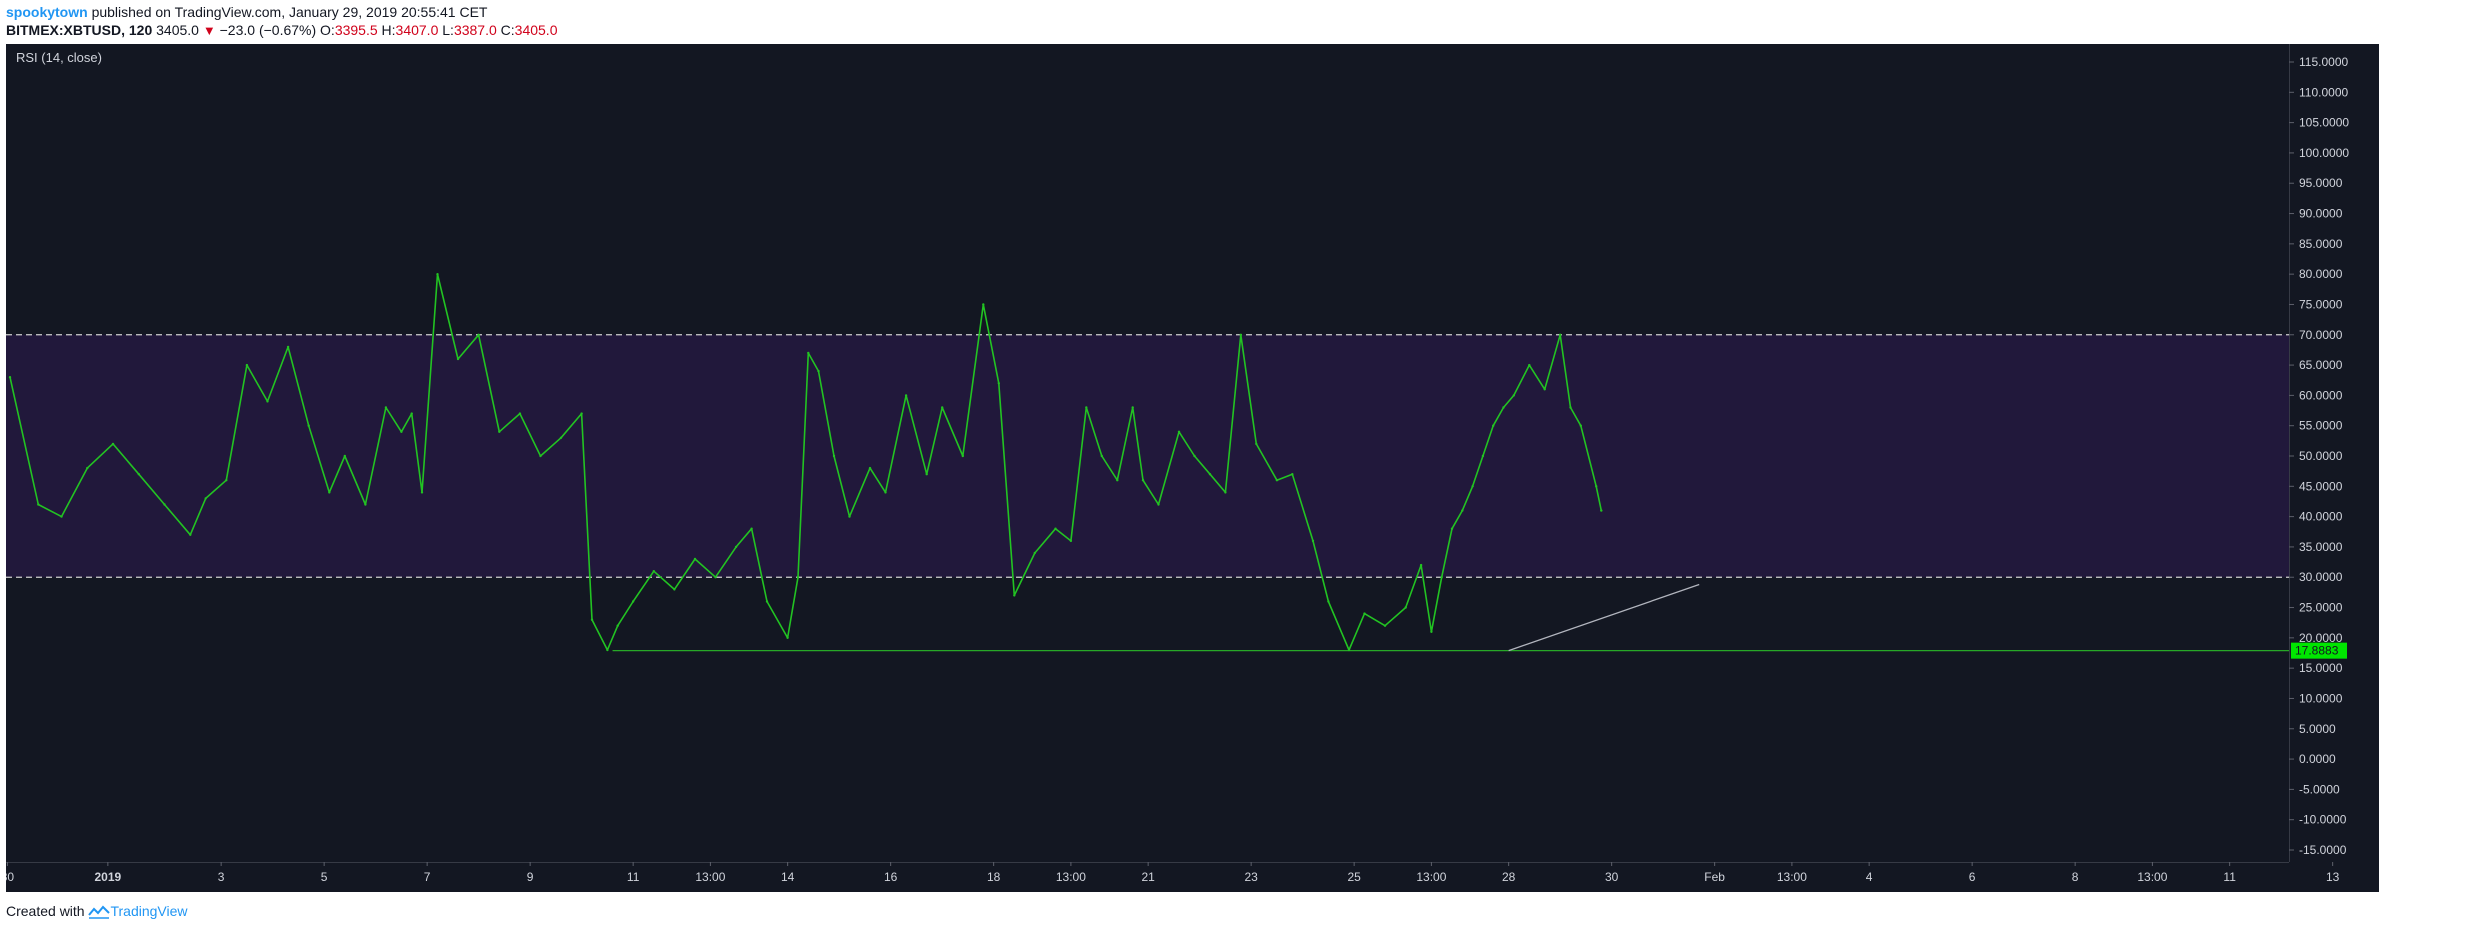 The image size is (2468, 930). Describe the element at coordinates (209, 30) in the screenshot. I see `down-arrow-icon: ▼` at that location.